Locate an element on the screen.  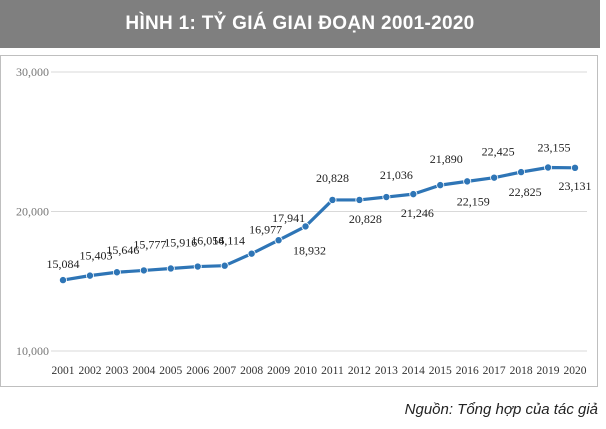
data-point-2014 is located at coordinates (413, 194).